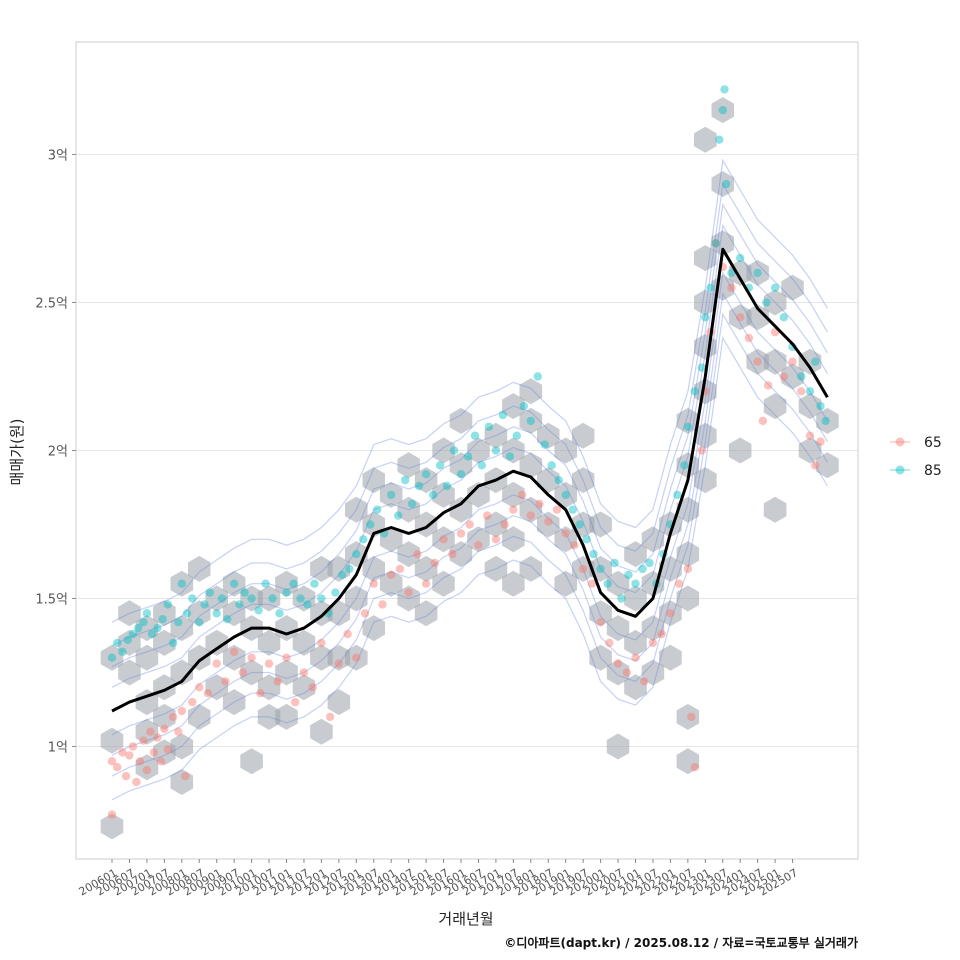 This screenshot has height=960, width=960. I want to click on y-tick-label: 1.5억, so click(51, 600).